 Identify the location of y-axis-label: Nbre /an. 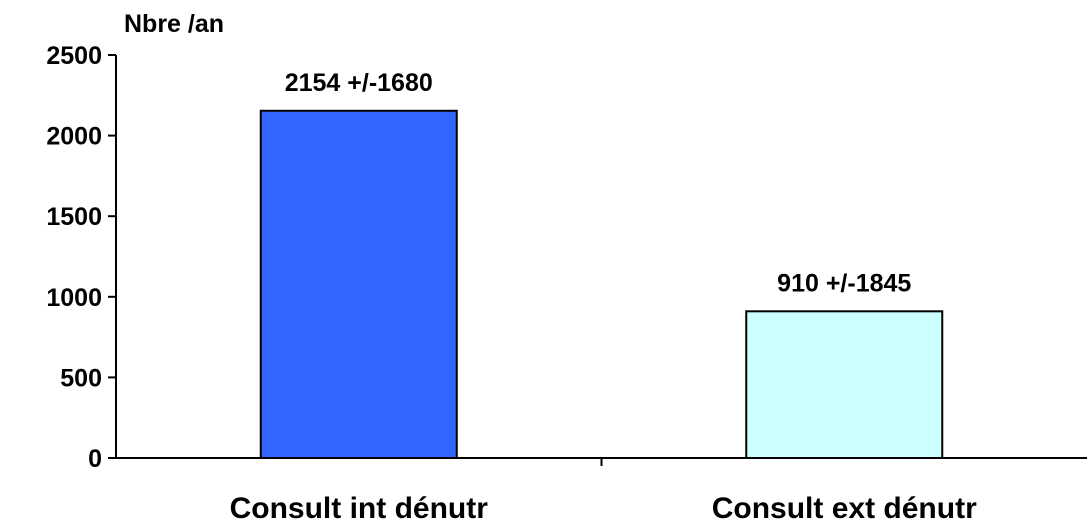
(174, 24).